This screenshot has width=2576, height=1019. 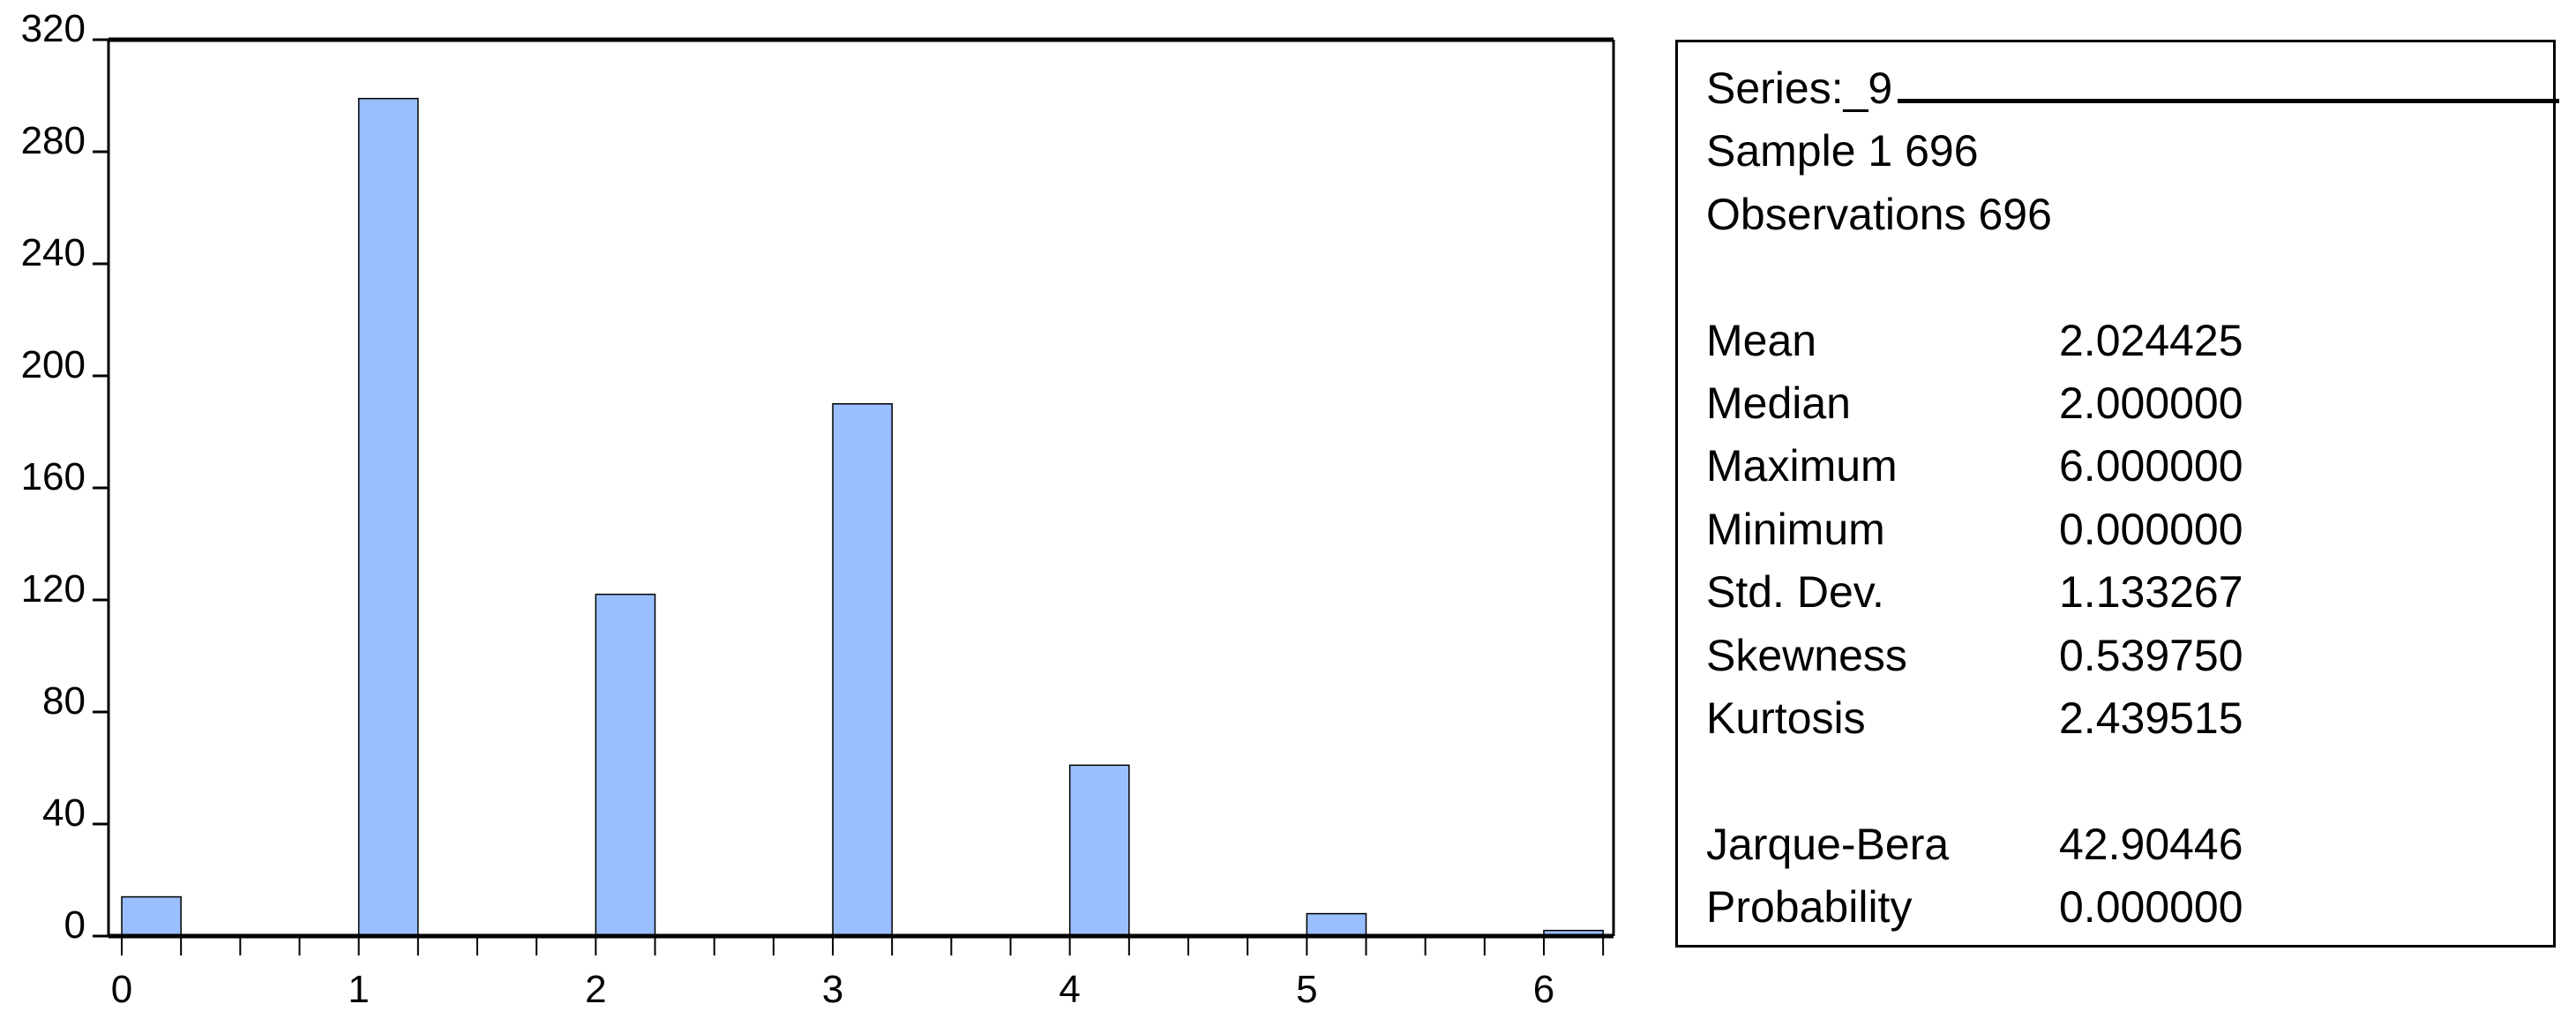 I want to click on series-name: Series:_9, so click(x=1800, y=88).